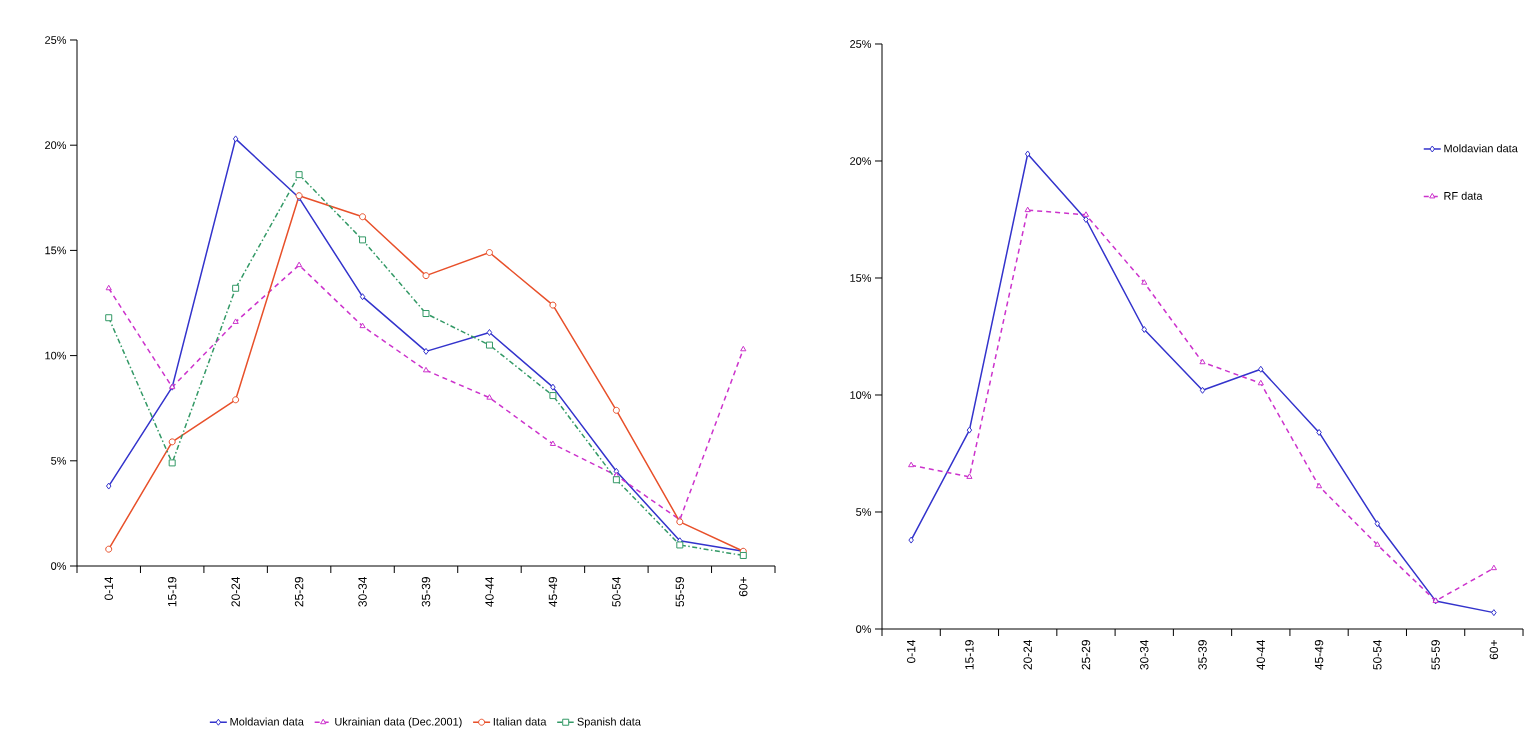  What do you see at coordinates (609, 722) in the screenshot?
I see `legend-label: Spanish data` at bounding box center [609, 722].